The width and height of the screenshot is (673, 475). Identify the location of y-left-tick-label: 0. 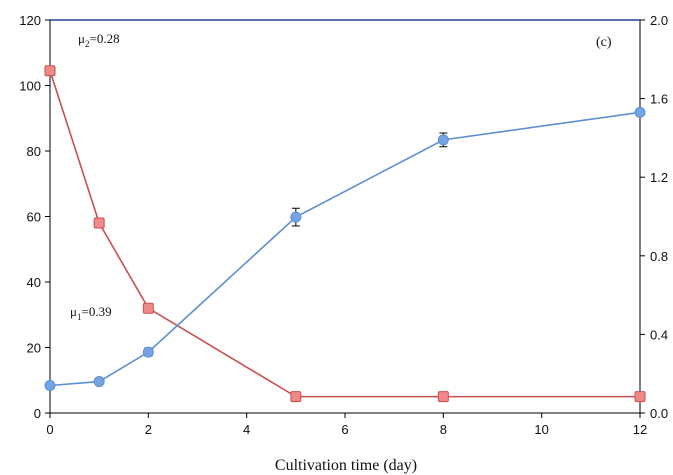
(37, 413).